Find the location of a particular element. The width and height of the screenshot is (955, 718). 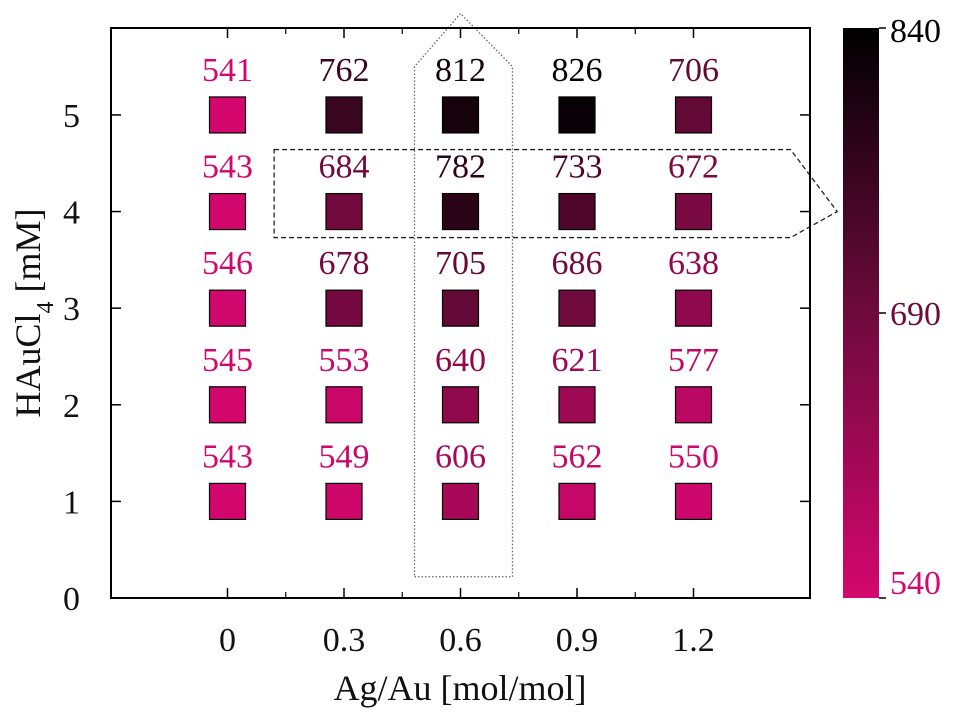

y-tick-label: 1 is located at coordinates (71, 502).